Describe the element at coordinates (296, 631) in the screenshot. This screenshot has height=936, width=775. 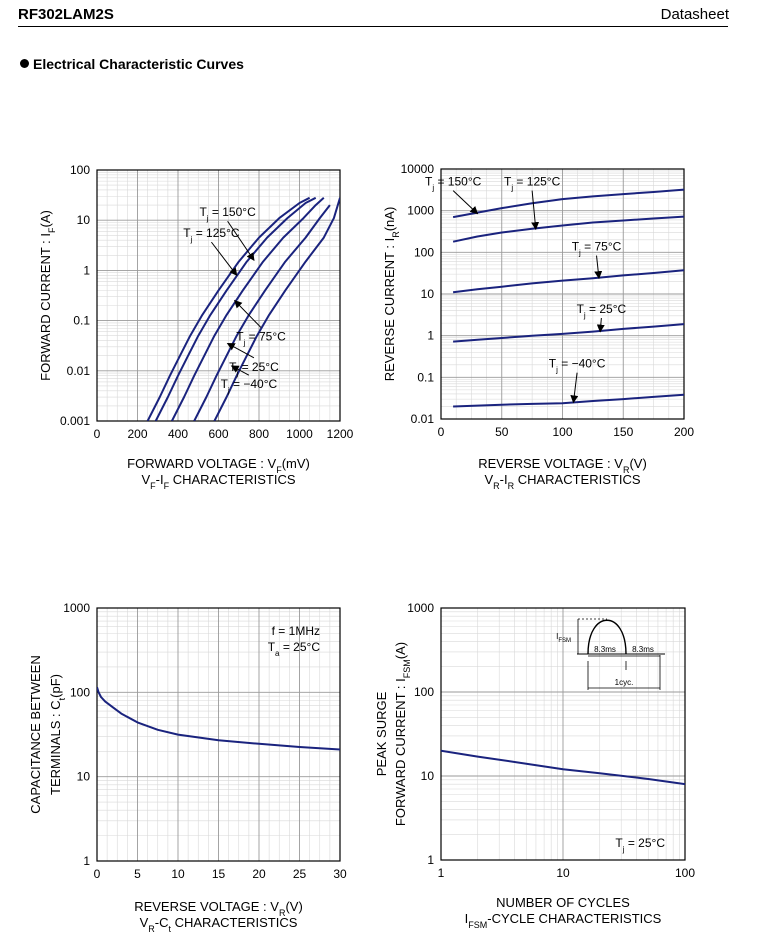
I see `legend-text: f = 1MHz` at that location.